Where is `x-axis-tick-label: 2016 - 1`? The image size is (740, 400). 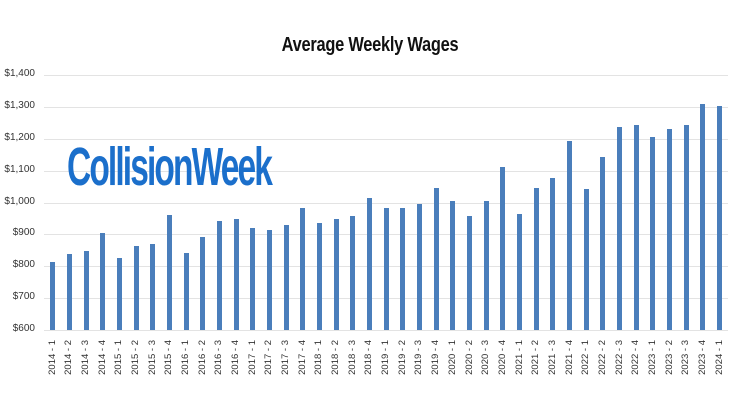
x-axis-tick-label: 2016 - 1 is located at coordinates (185, 357).